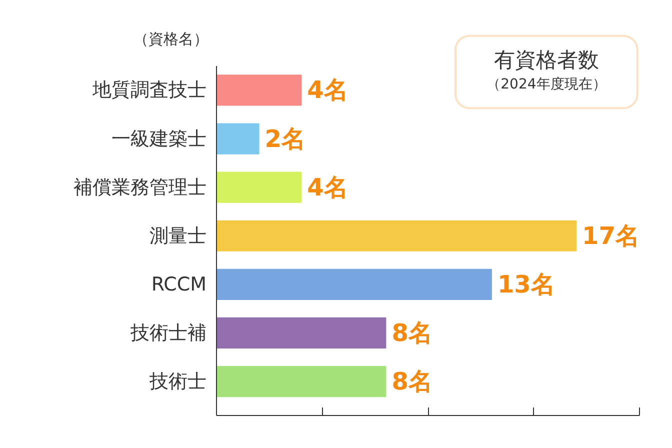 The image size is (672, 448). What do you see at coordinates (171, 39) in the screenshot?
I see `y-axis-title: （資格名）` at bounding box center [171, 39].